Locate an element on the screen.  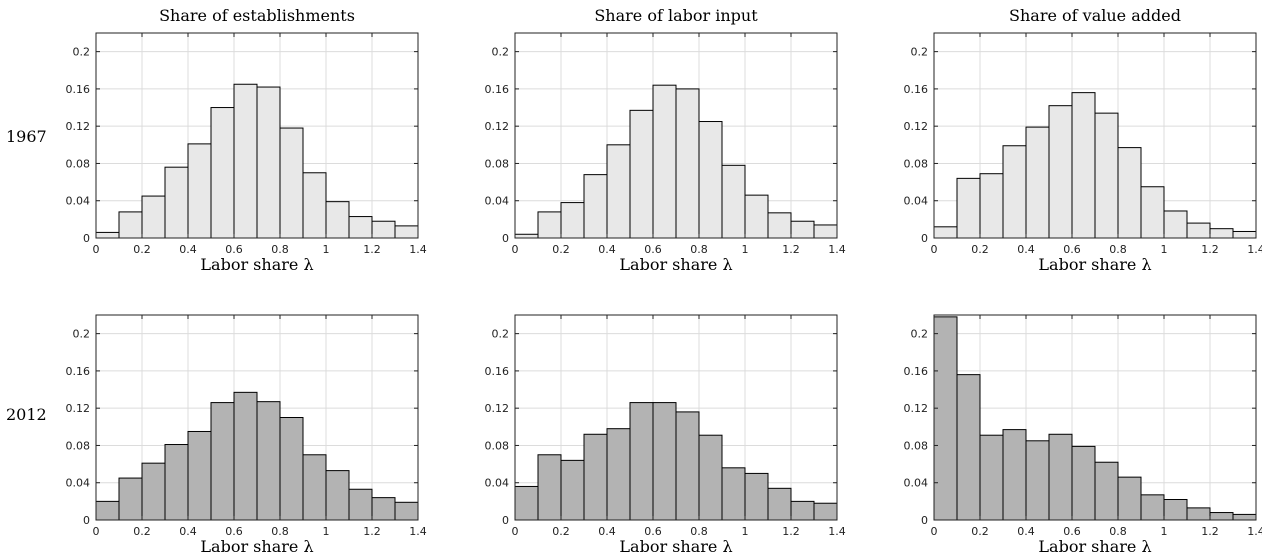
column-title-establishments: Share of establishments is located at coordinates (257, 15).